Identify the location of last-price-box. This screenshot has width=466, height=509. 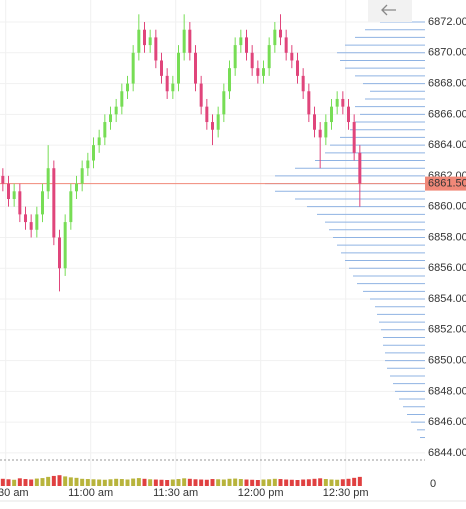
(445, 183).